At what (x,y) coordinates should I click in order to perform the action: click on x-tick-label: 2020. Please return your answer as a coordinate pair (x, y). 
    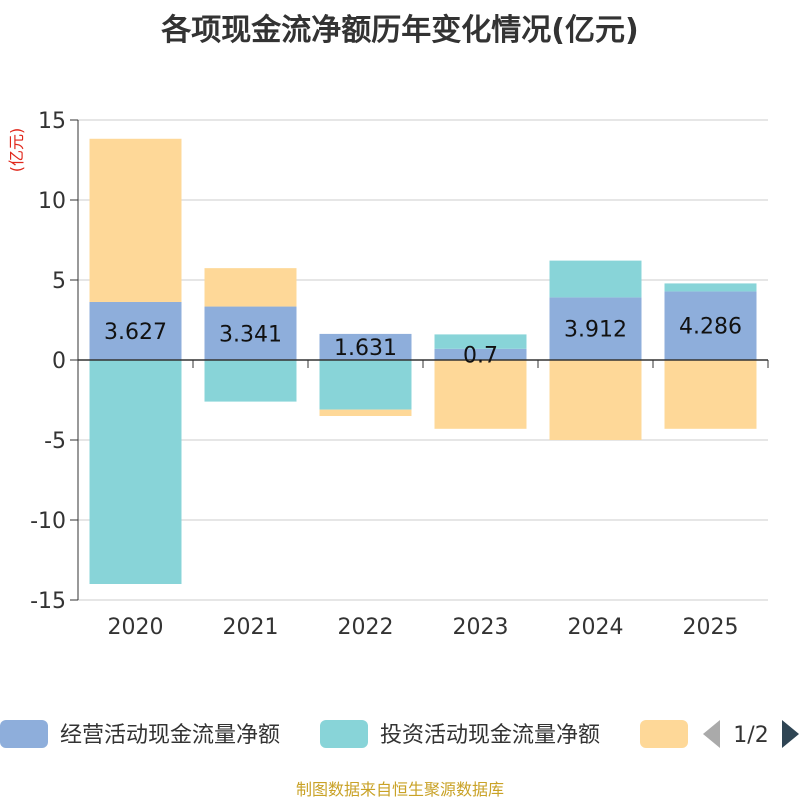
    Looking at the image, I should click on (136, 627).